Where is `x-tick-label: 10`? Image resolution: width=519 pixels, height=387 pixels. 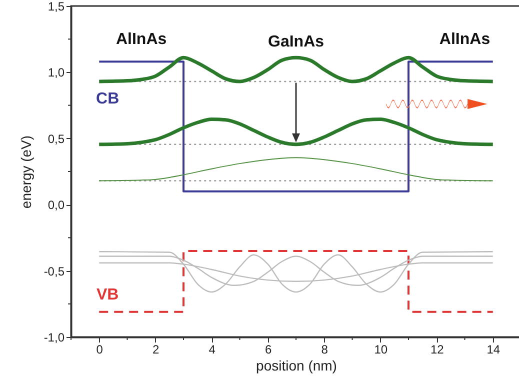 x-tick-label: 10 is located at coordinates (381, 349).